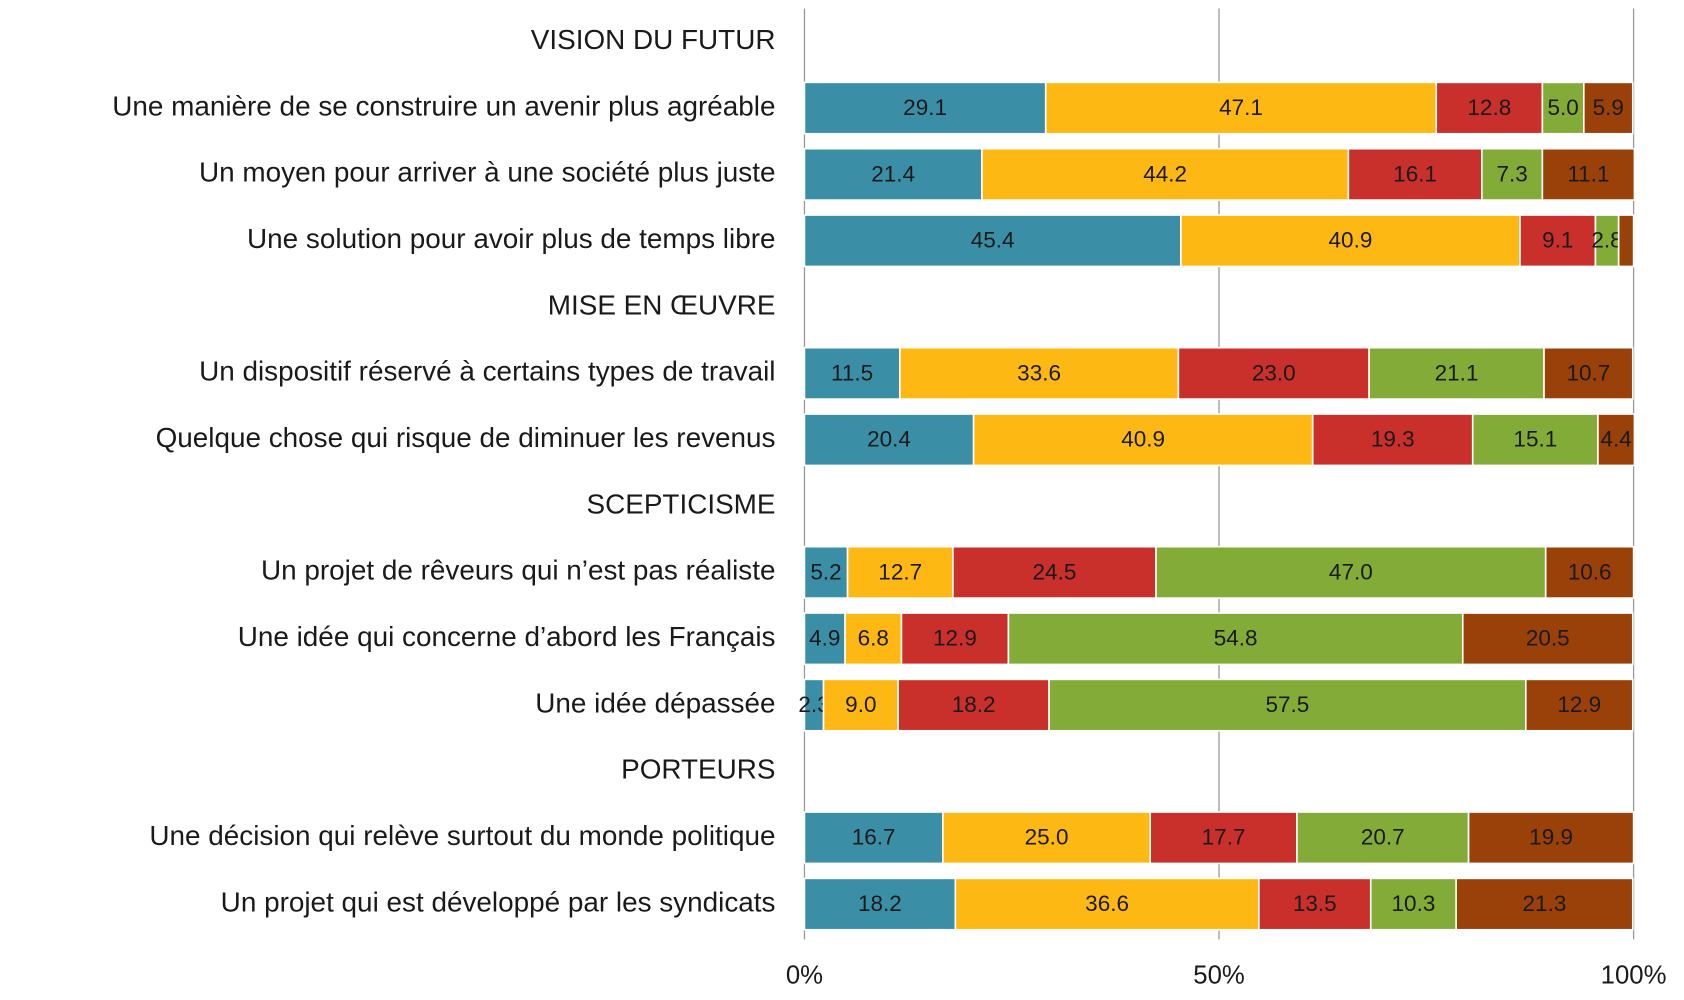 Image resolution: width=1684 pixels, height=1000 pixels. I want to click on value-label: 12.7, so click(900, 571).